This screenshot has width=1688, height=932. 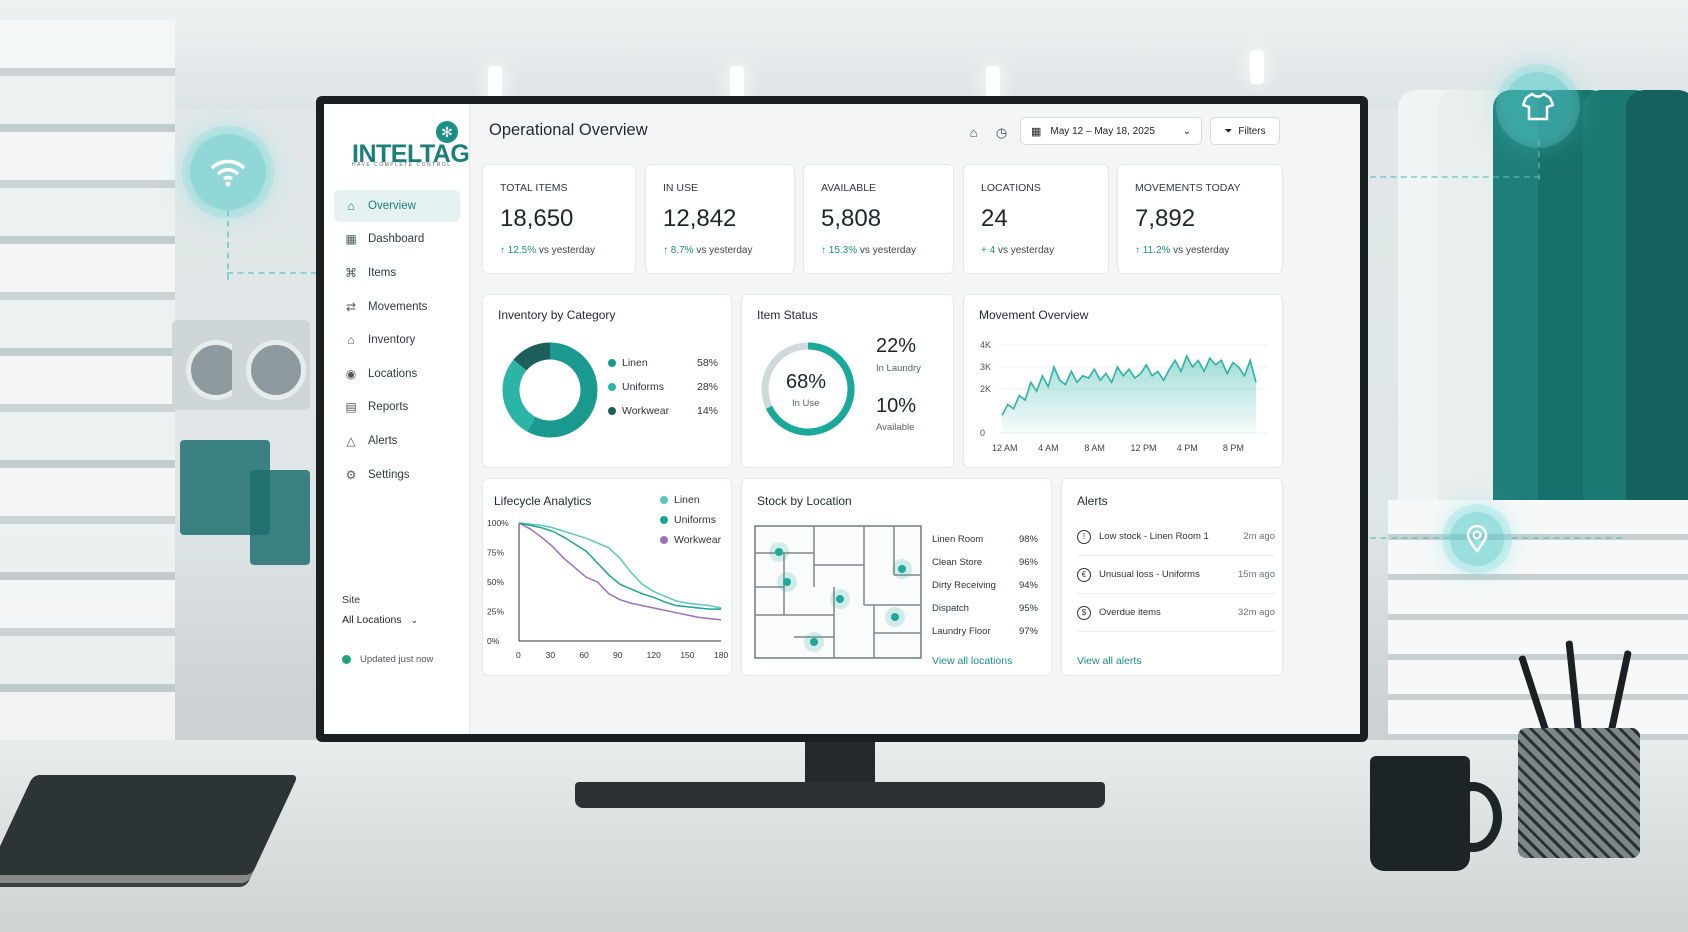 What do you see at coordinates (397, 408) in the screenshot?
I see `sidebar-item-reports: ▤ Reports` at bounding box center [397, 408].